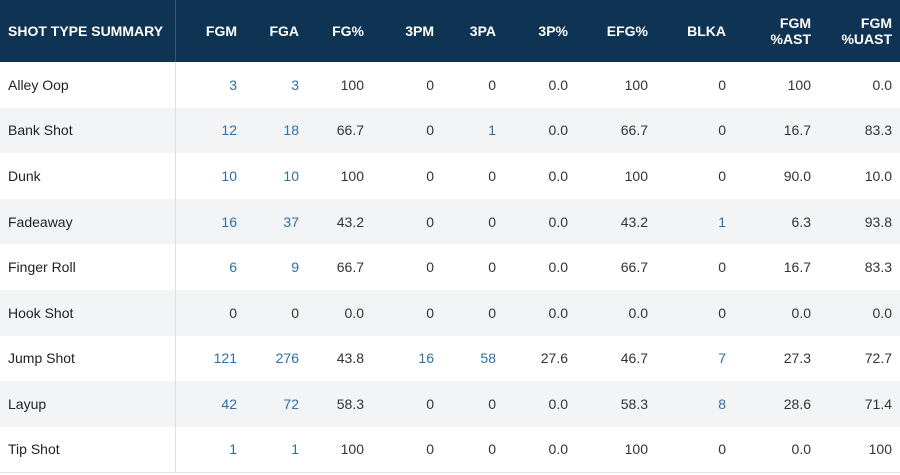 Image resolution: width=900 pixels, height=475 pixels. I want to click on cell-fgm-pct-ast: 90.0, so click(797, 175).